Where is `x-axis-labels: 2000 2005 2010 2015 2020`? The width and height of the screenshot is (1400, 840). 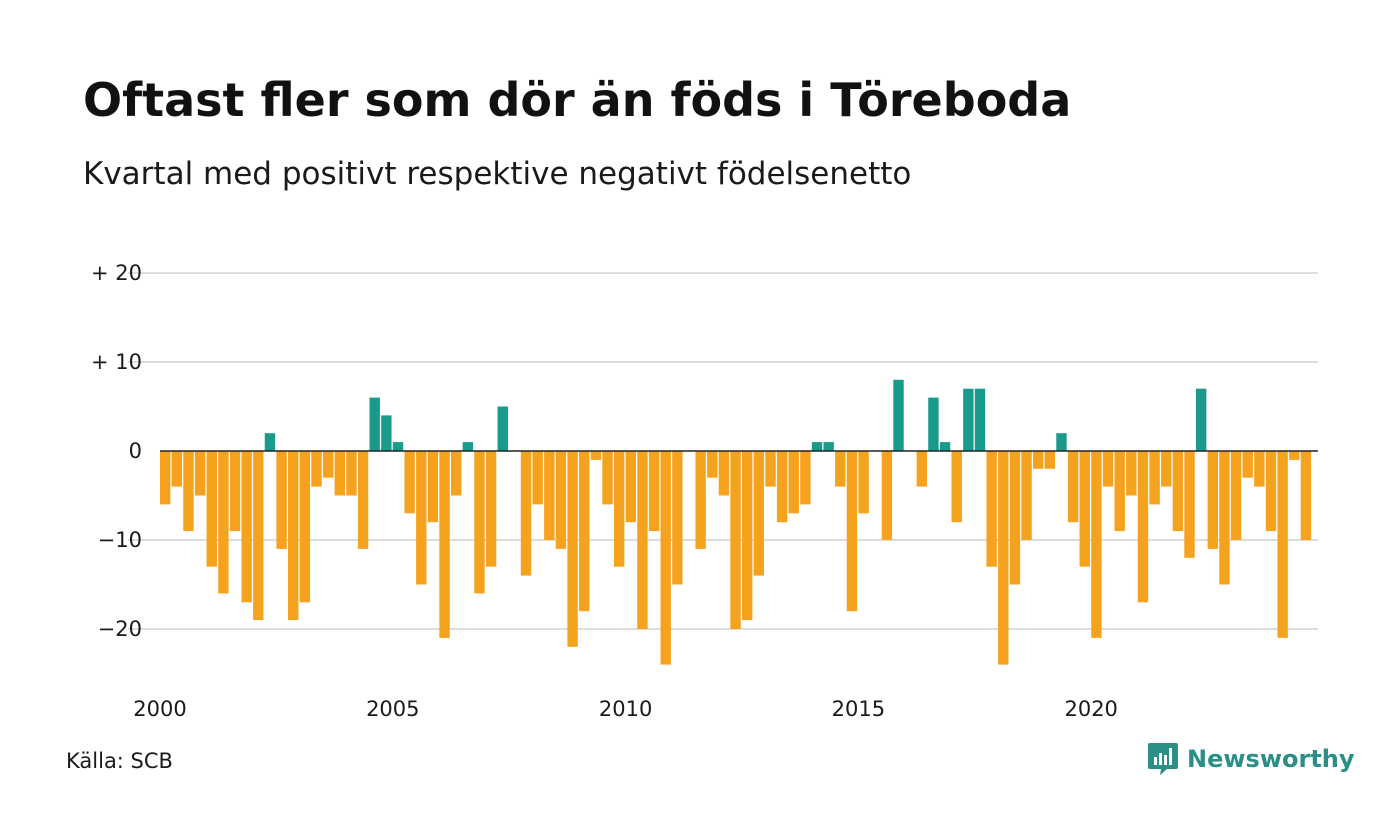
x-axis-labels: 2000 2005 2010 2015 2020 is located at coordinates (625, 709).